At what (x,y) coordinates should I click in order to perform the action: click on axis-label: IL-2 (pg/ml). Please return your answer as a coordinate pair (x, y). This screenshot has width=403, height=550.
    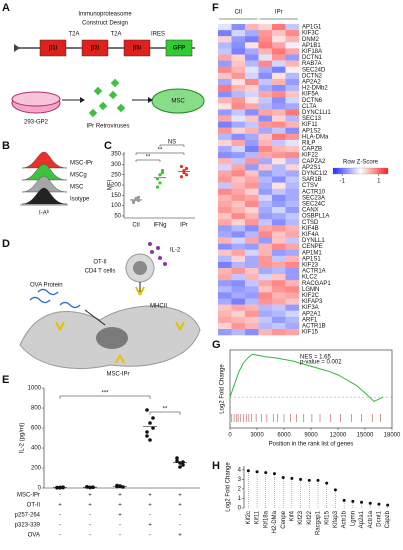
    Looking at the image, I should click on (23, 438).